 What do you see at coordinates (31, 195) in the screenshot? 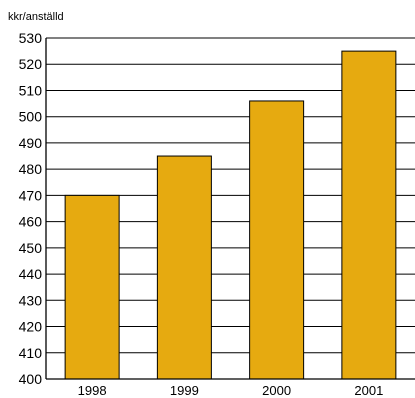
I see `y-tick-label: 470` at bounding box center [31, 195].